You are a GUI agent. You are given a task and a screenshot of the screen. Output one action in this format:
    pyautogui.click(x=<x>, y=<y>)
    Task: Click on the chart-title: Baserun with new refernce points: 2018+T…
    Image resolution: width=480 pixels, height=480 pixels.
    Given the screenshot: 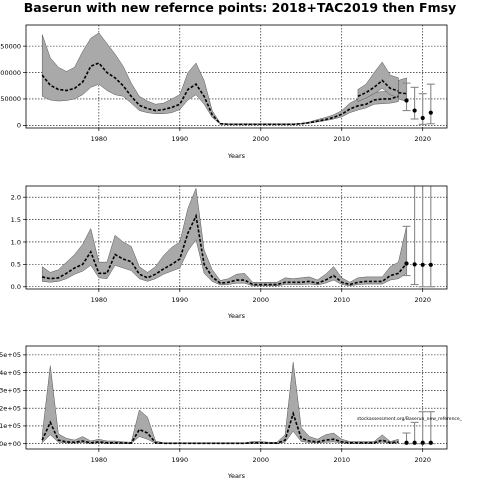 What is the action you would take?
    pyautogui.click(x=240, y=7)
    